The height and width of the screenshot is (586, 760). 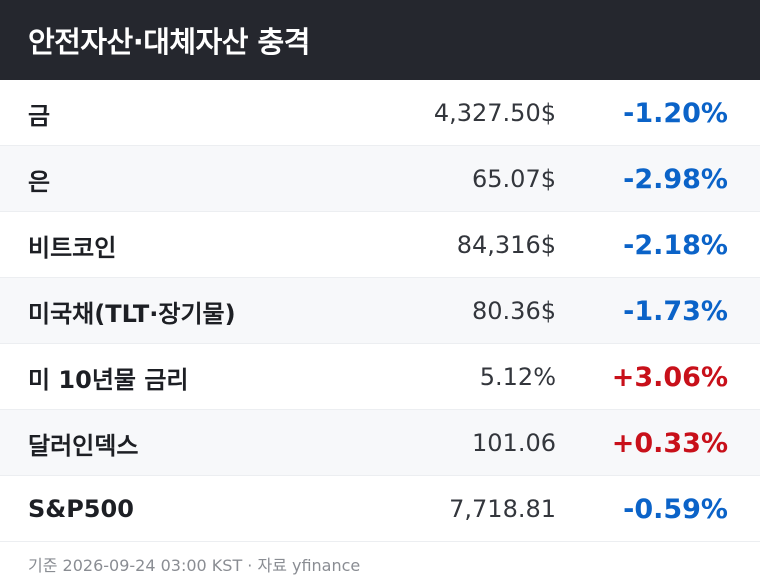 I want to click on price-cell: 7,718.81, so click(x=502, y=509).